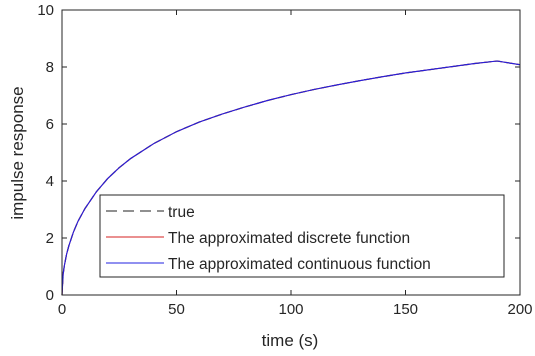  I want to click on y-tick-label: 0, so click(50, 295).